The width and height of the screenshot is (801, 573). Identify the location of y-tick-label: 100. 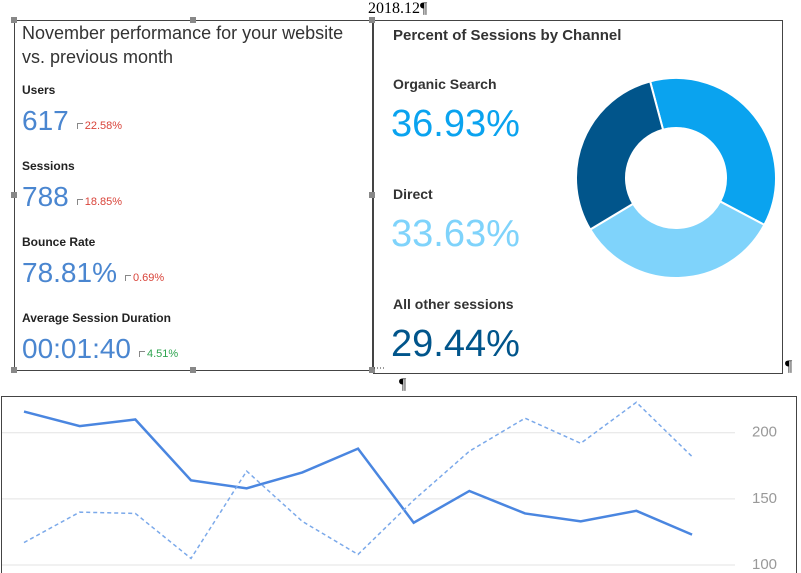
(764, 564).